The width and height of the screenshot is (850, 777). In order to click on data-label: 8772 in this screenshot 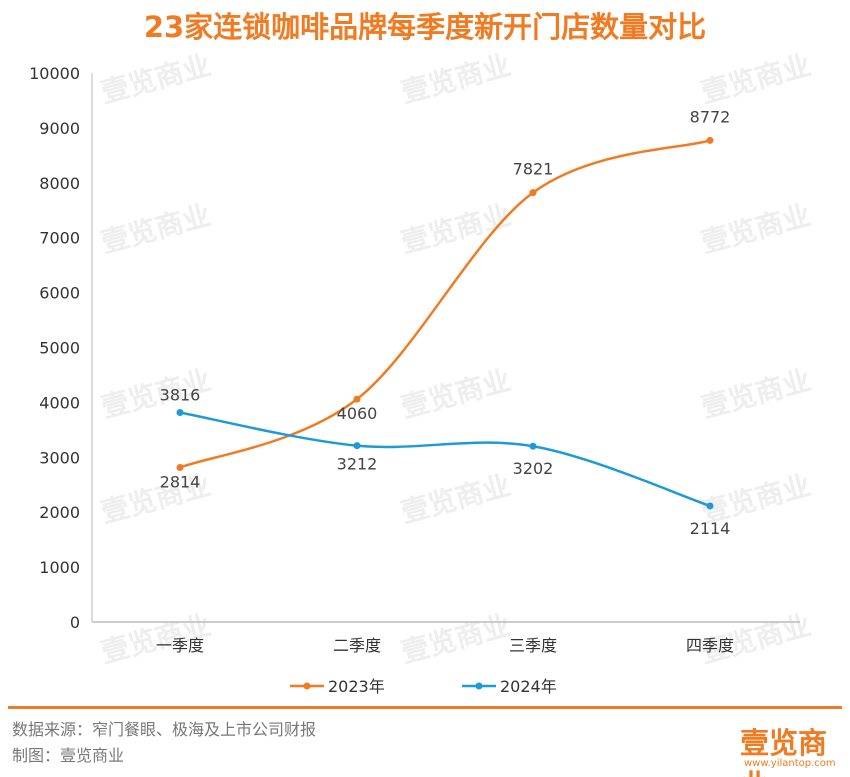, I will do `click(710, 116)`.